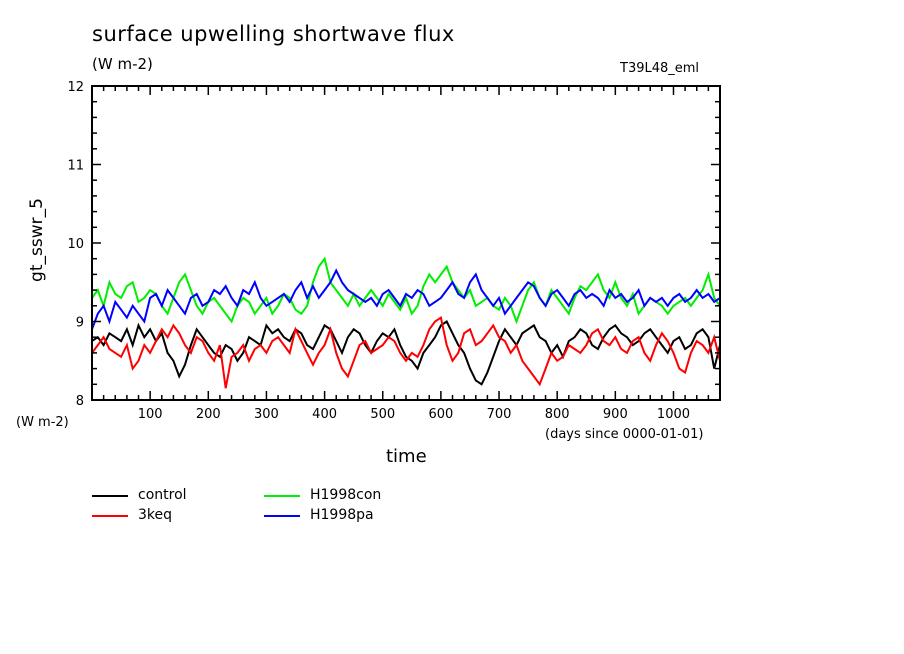 This screenshot has height=654, width=904. What do you see at coordinates (342, 515) in the screenshot?
I see `legend-label: H1998pa` at bounding box center [342, 515].